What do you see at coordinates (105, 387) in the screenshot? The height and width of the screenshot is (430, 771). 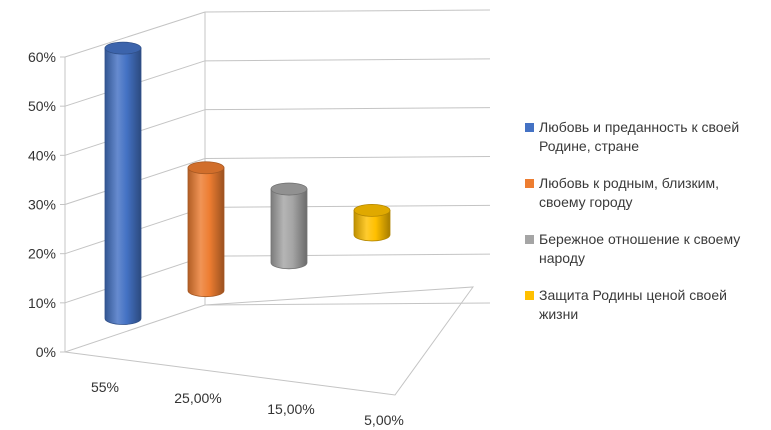 I see `x-tick-label: 55%` at bounding box center [105, 387].